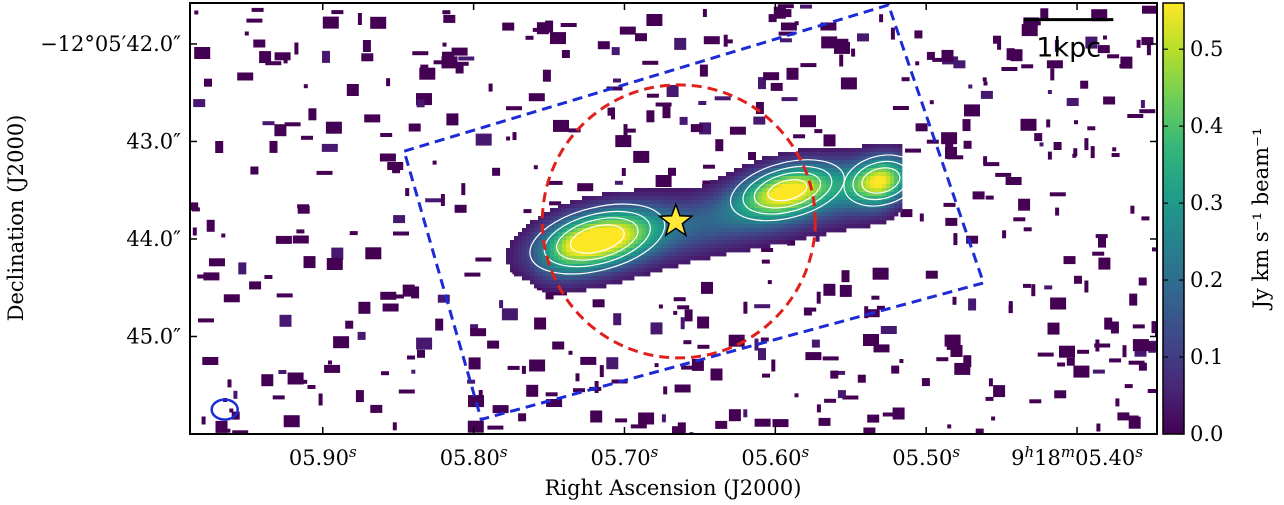  What do you see at coordinates (625, 456) in the screenshot?
I see `x-tick-label: 05.70s​` at bounding box center [625, 456].